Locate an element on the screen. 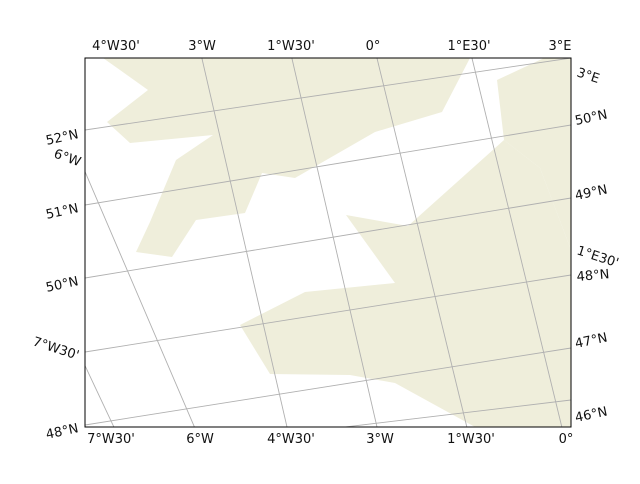  right-label: 1°E30' is located at coordinates (598, 258).